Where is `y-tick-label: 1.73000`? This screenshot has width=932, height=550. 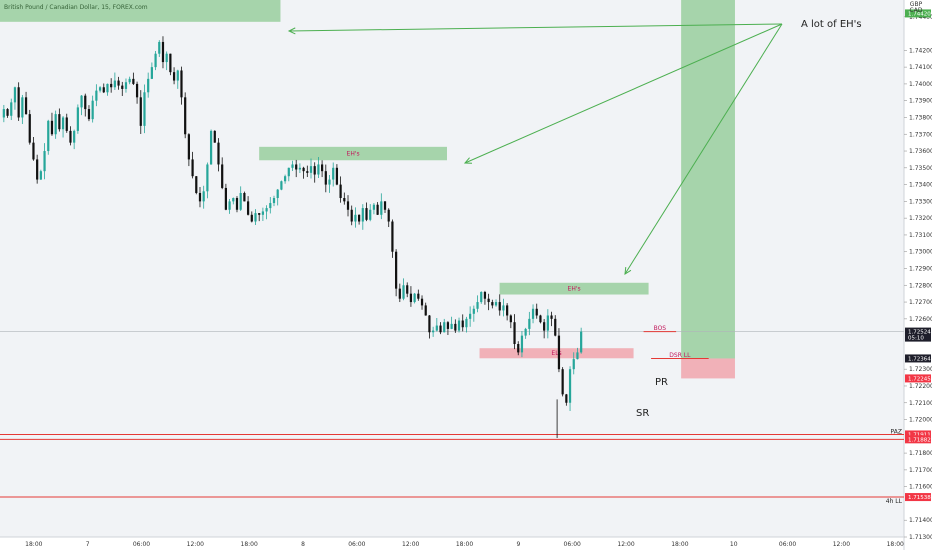
y-tick-label: 1.73000 is located at coordinates (920, 252).